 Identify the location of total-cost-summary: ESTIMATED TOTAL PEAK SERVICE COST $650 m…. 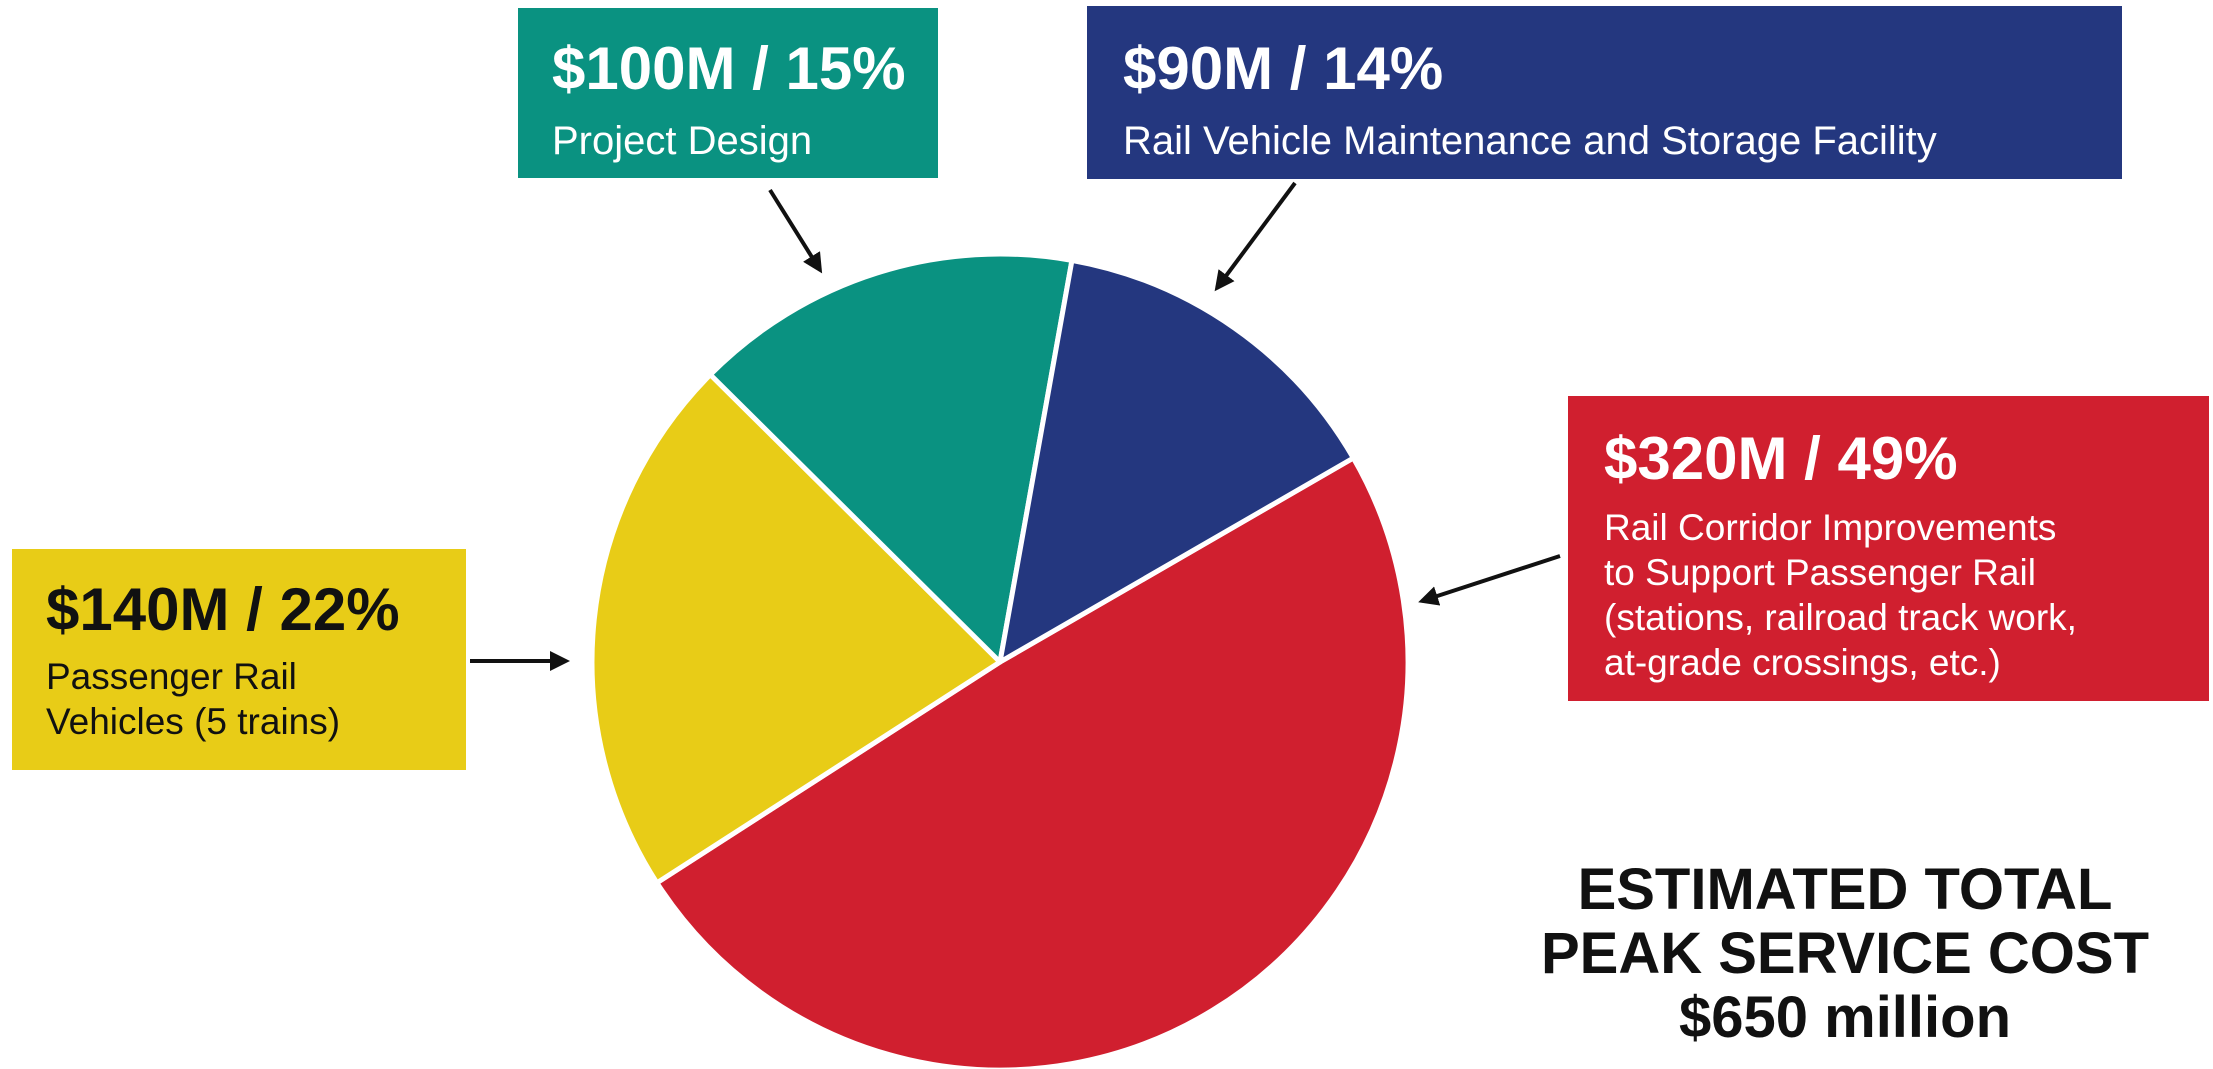
(1845, 953).